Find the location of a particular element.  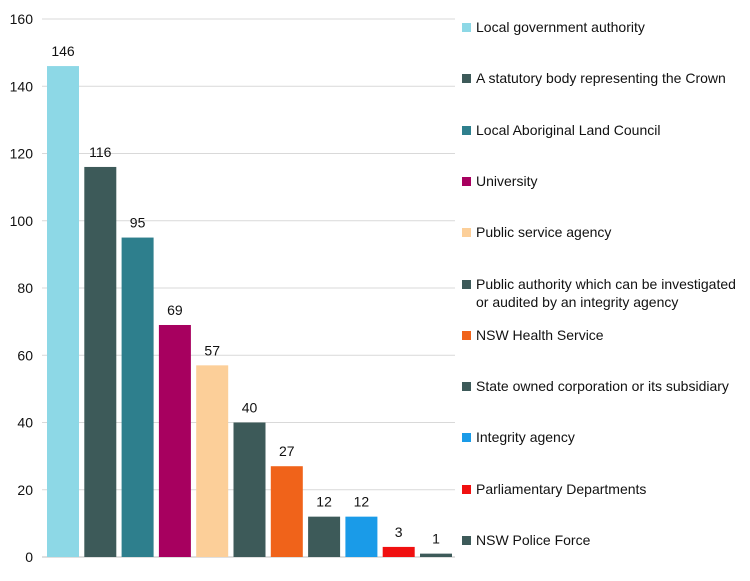

data-label: 3 is located at coordinates (399, 532).